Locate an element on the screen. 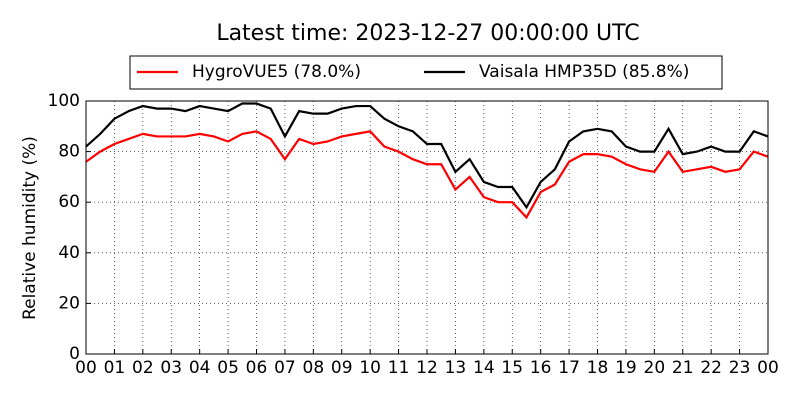 Image resolution: width=800 pixels, height=400 pixels. x-tick-label: 11 is located at coordinates (399, 368).